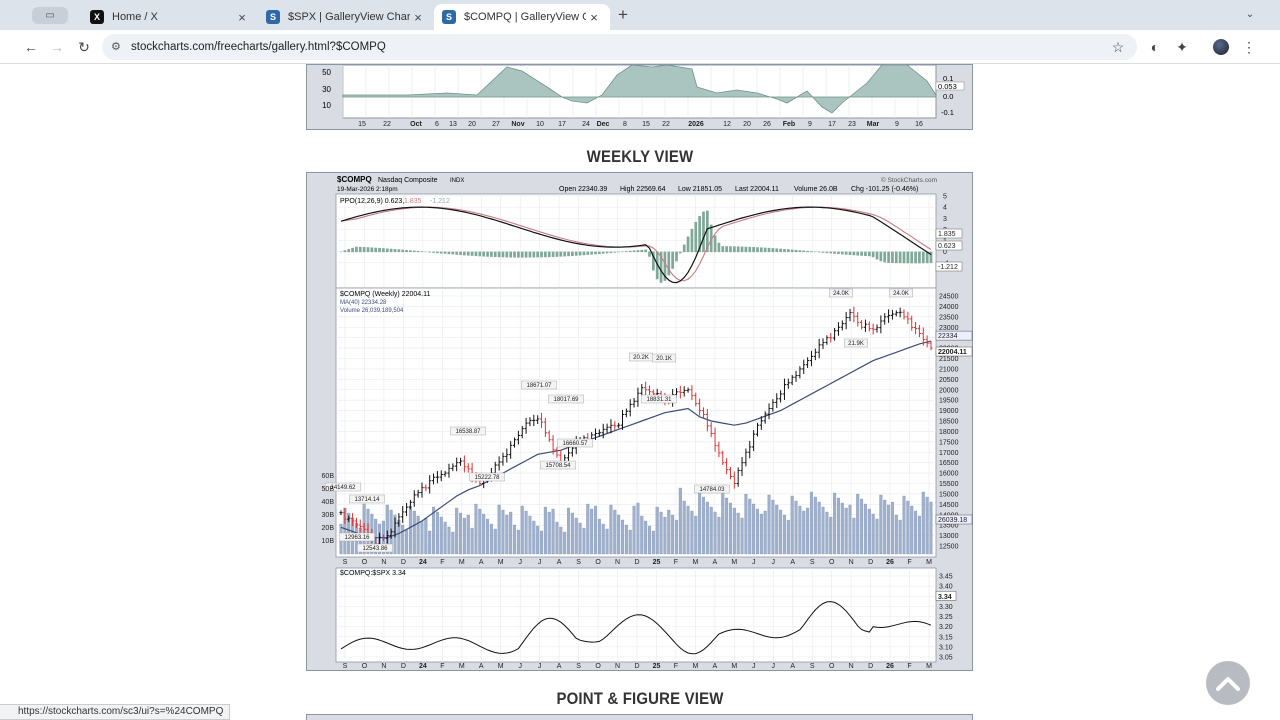 This screenshot has width=1280, height=720. Describe the element at coordinates (586, 124) in the screenshot. I see `daily-x-label: 24` at that location.